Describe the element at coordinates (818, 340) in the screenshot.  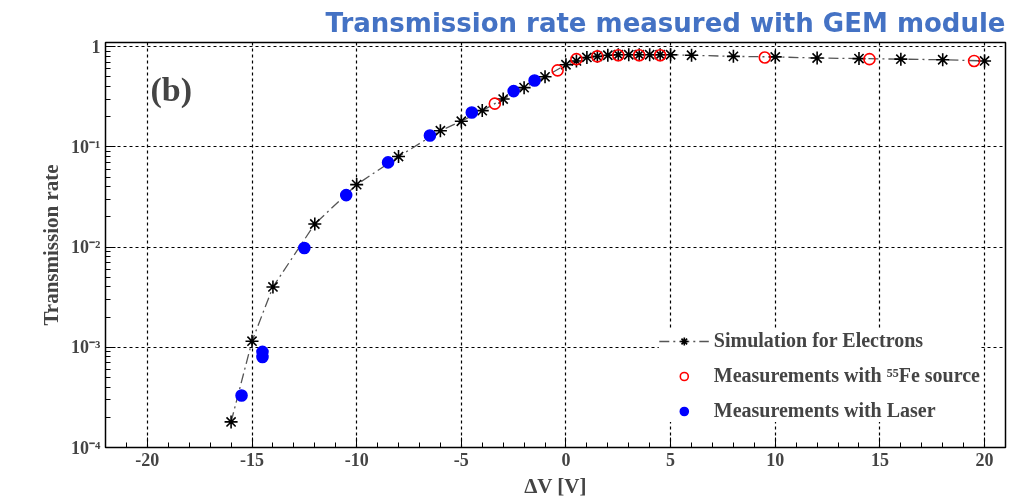
I see `legend-label: Simulation for Electrons` at that location.